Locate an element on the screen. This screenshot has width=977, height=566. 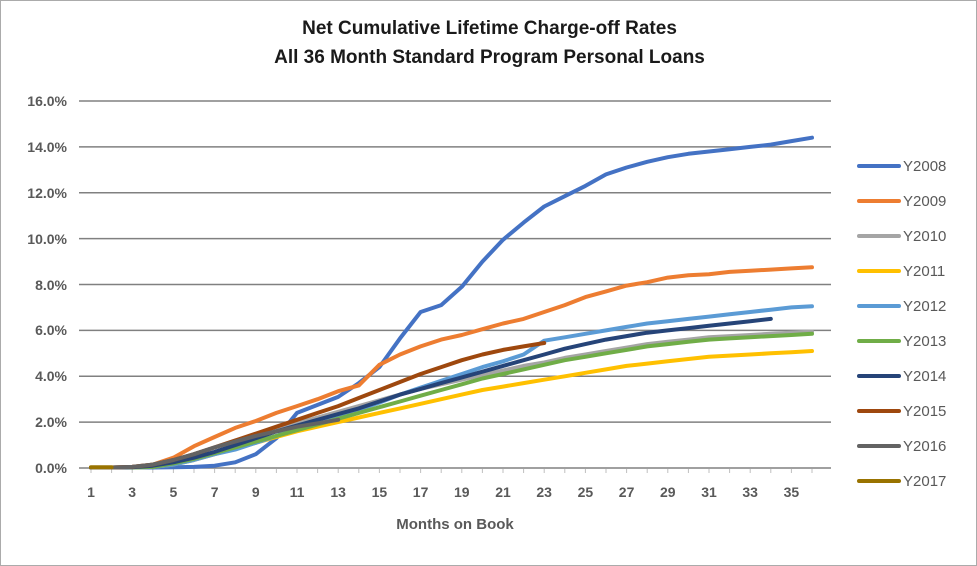
x-tick-label: 29 is located at coordinates (668, 492).